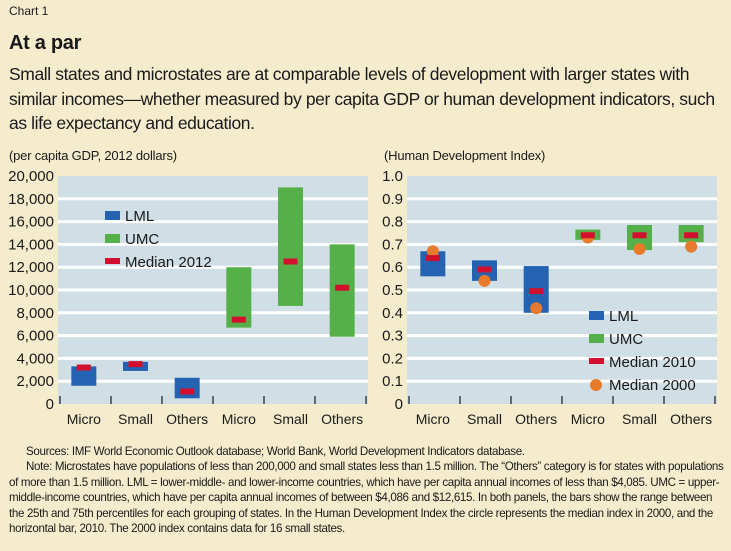  Describe the element at coordinates (45, 43) in the screenshot. I see `chart-title: At a par` at that location.